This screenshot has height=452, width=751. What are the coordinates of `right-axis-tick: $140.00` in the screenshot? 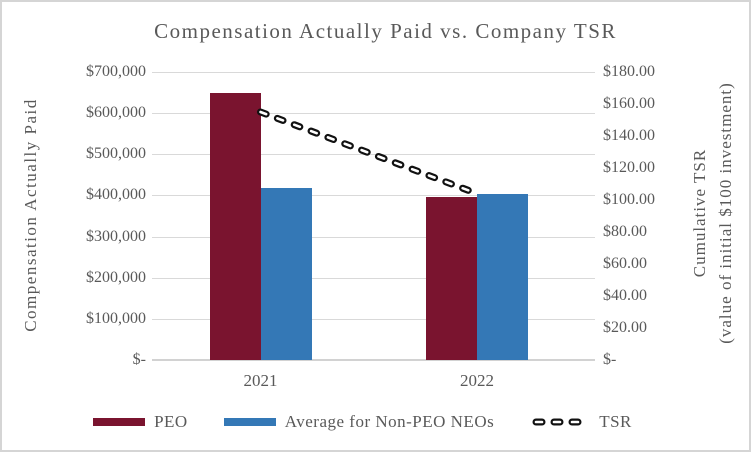 It's located at (629, 135).